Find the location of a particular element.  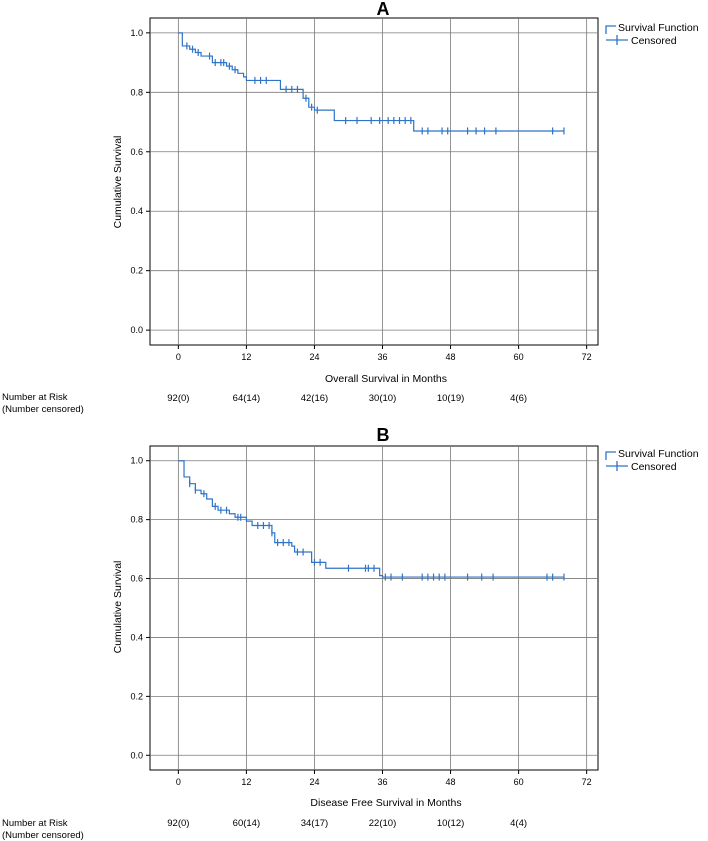

risk-value: 22(10) is located at coordinates (382, 823).